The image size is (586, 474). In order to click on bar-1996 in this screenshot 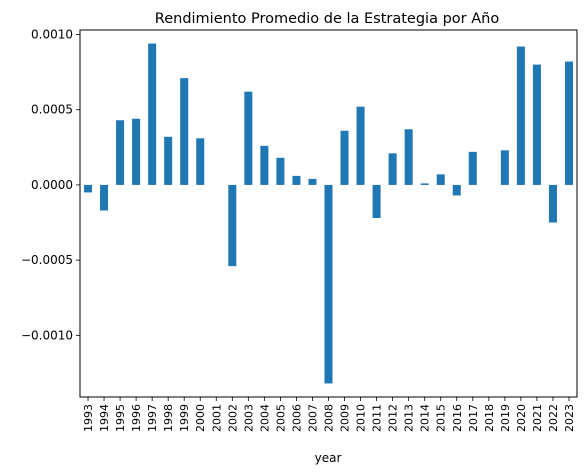, I will do `click(136, 151)`.